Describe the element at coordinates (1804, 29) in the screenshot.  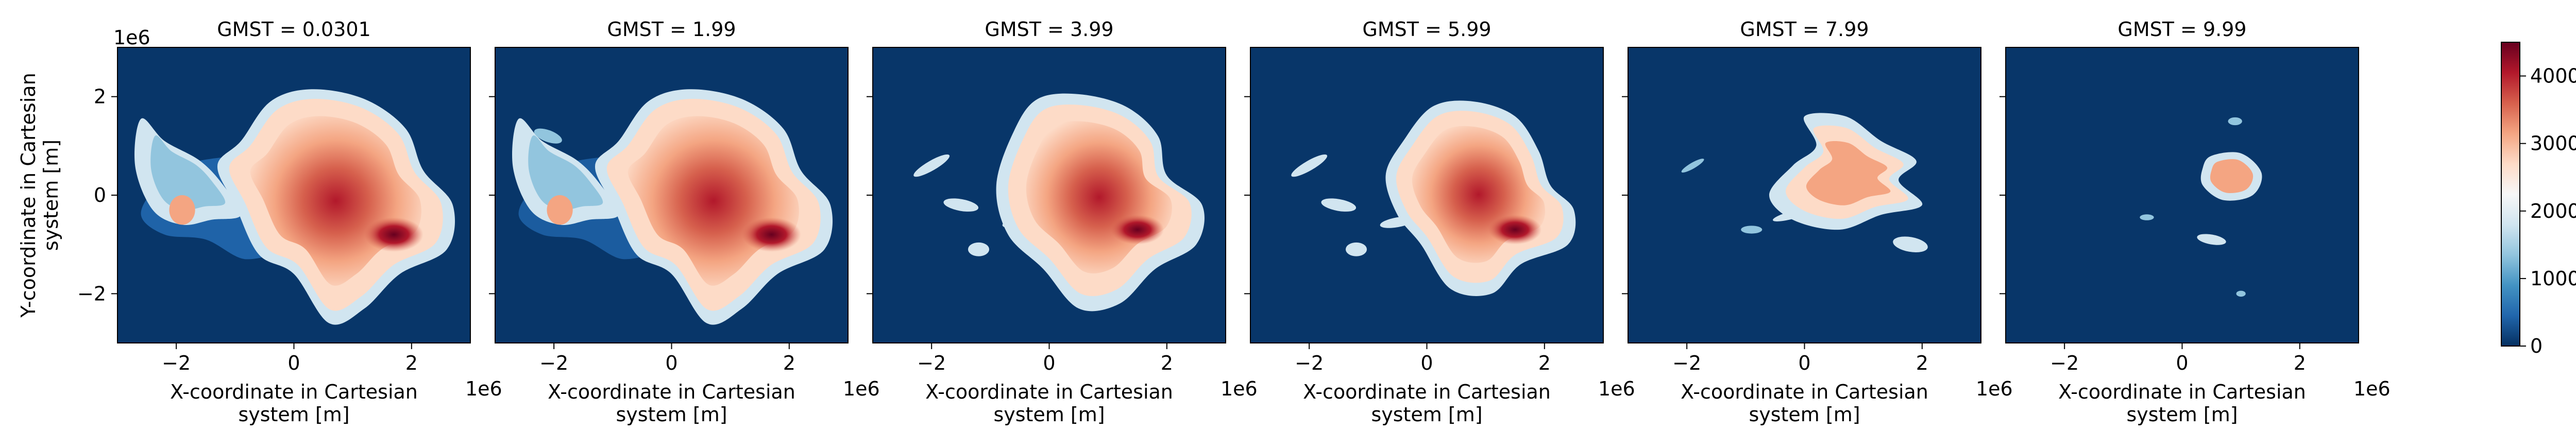
I see `panel-title: GMST = 7.99` at that location.